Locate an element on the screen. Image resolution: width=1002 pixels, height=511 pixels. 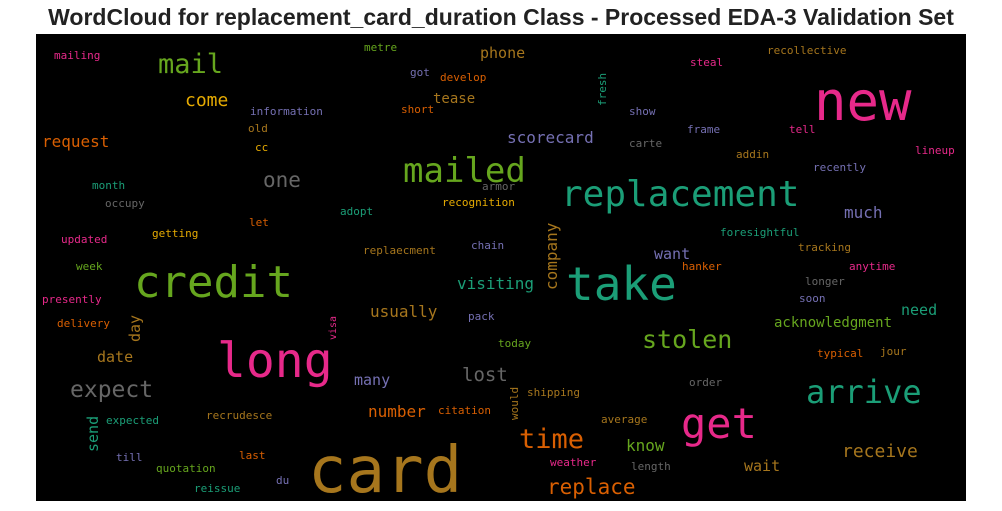
word-usually: usually is located at coordinates (404, 311).